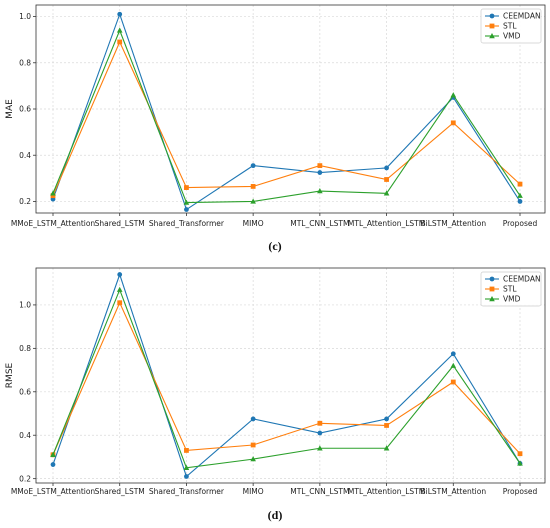 The width and height of the screenshot is (550, 528). What do you see at coordinates (274, 246) in the screenshot?
I see `panel-caption: (c)` at bounding box center [274, 246].